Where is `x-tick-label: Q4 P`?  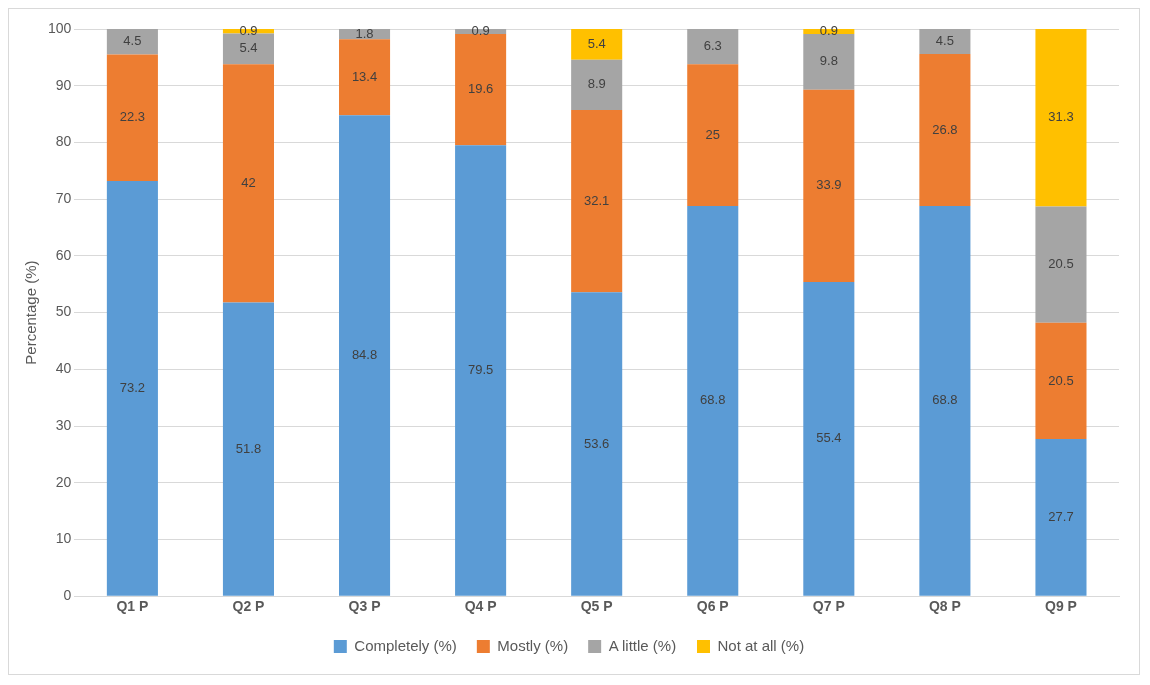 x-tick-label: Q4 P is located at coordinates (480, 606).